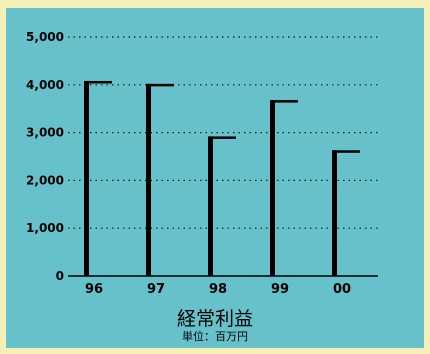 The image size is (430, 354). I want to click on y-tick-label: 3,000, so click(45, 133).